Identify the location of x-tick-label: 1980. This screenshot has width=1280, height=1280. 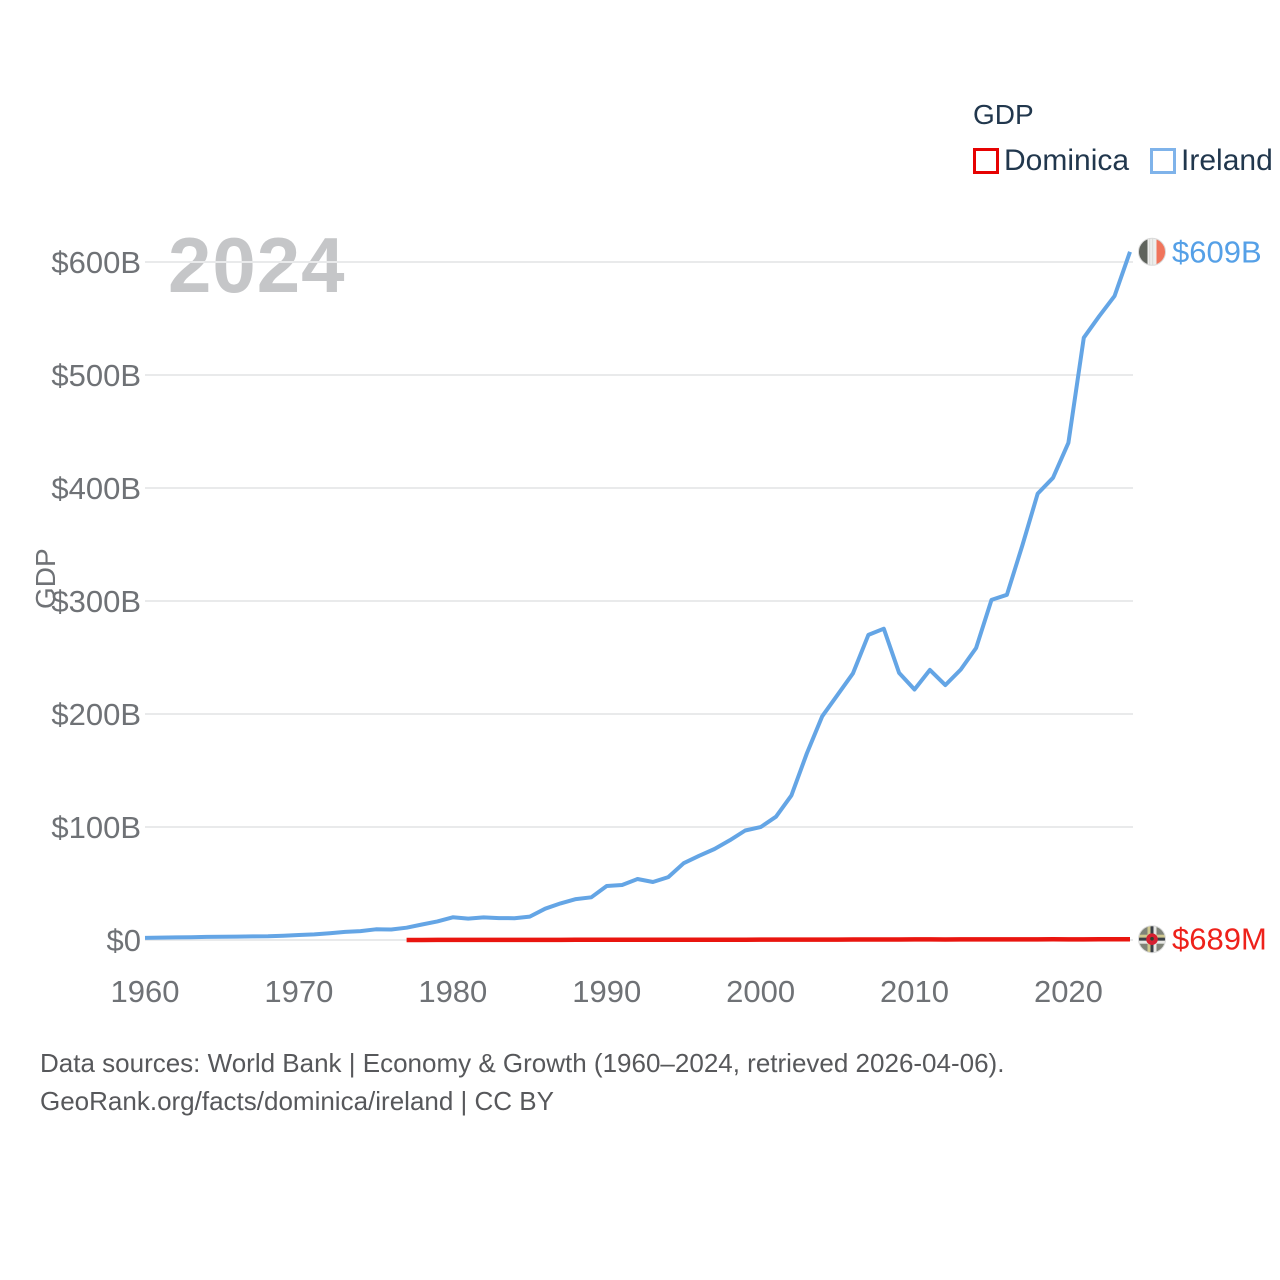
(452, 991).